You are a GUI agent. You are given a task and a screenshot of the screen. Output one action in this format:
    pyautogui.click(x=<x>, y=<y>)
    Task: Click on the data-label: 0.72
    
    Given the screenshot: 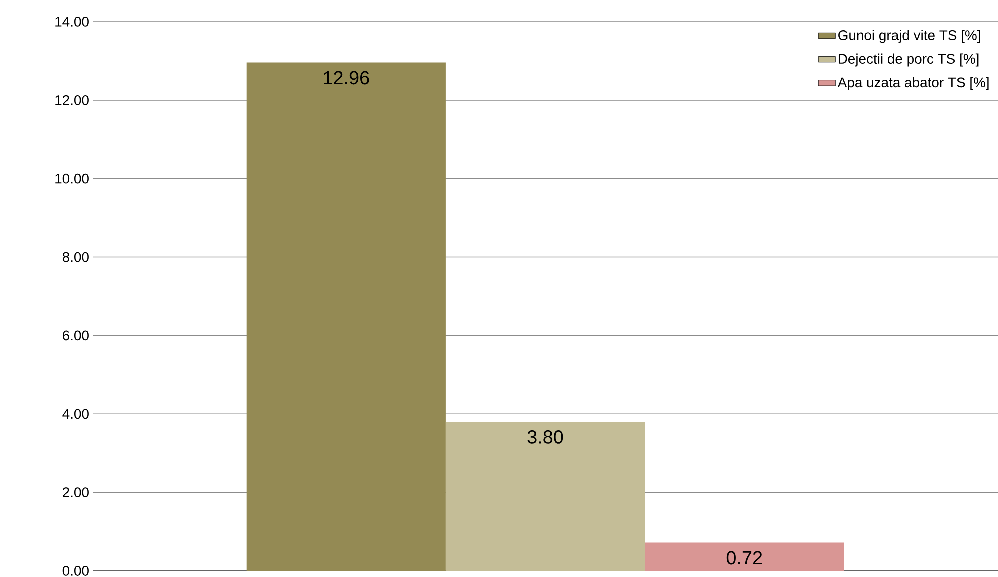 What is the action you would take?
    pyautogui.click(x=744, y=558)
    